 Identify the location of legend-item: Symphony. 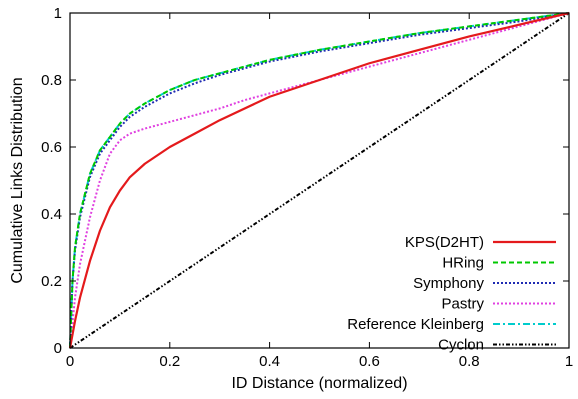
(484, 283).